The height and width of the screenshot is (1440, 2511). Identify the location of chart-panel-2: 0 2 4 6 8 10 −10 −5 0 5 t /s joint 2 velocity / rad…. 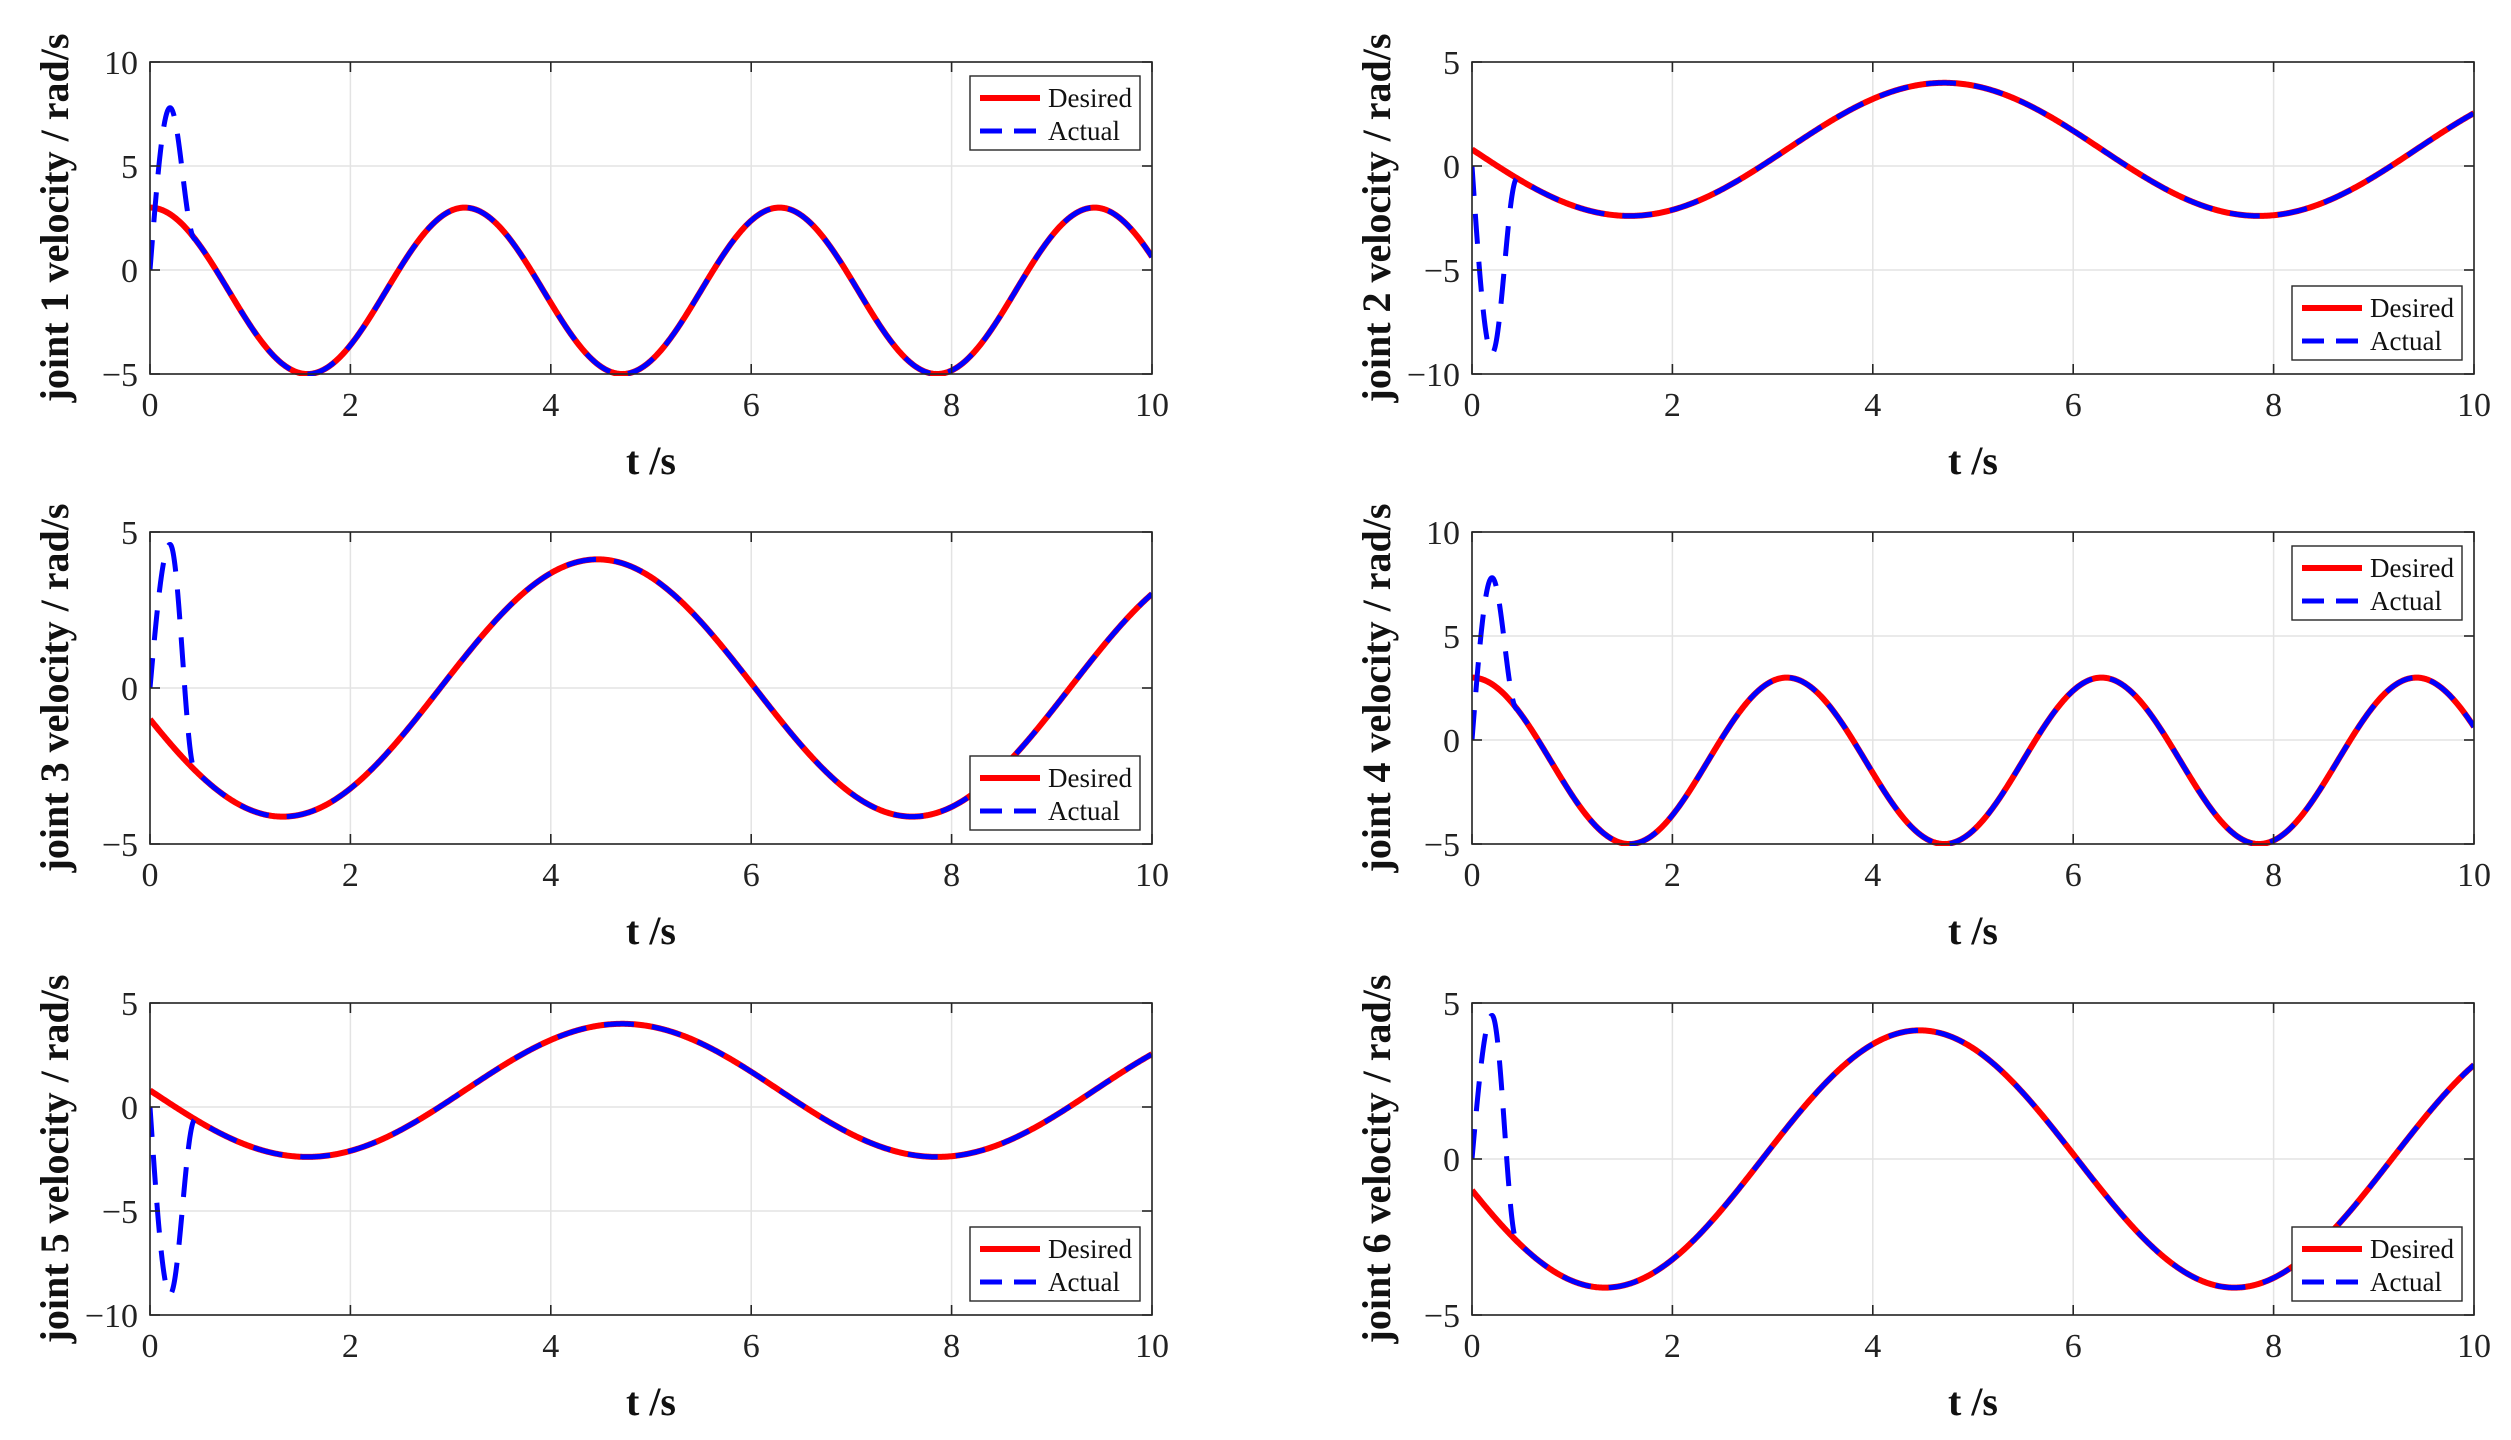
(1922, 258).